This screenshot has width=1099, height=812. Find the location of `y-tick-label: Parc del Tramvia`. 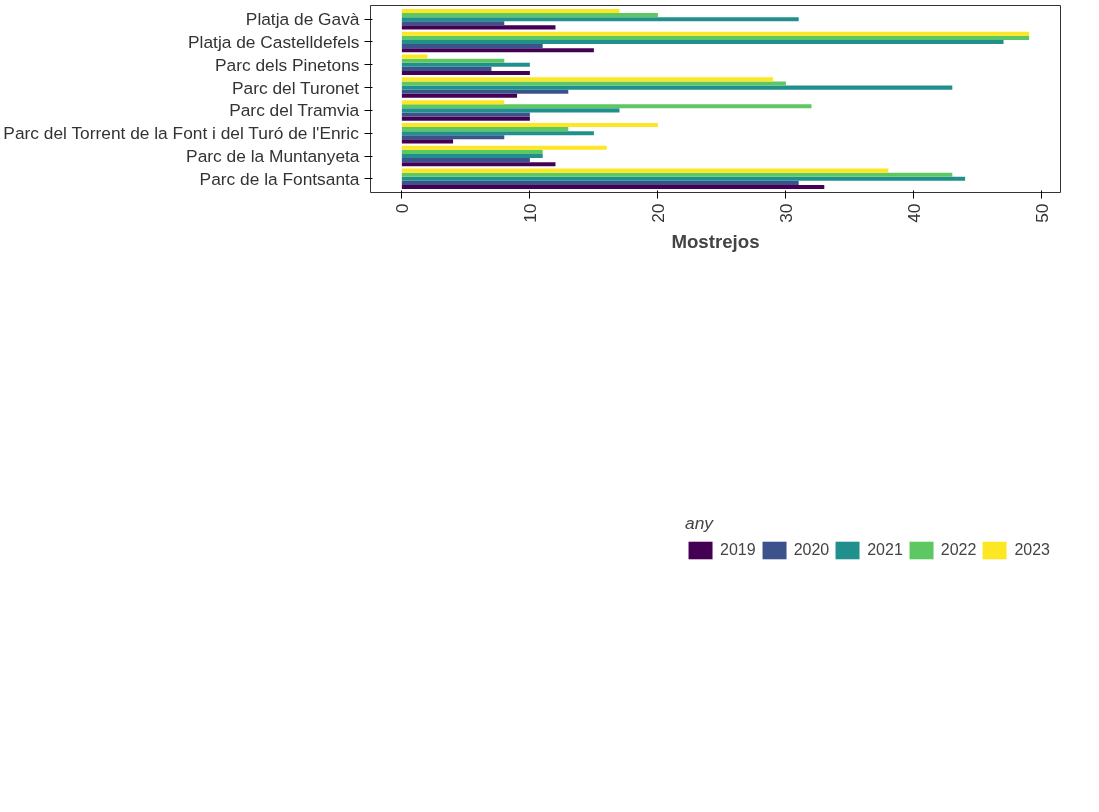

y-tick-label: Parc del Tramvia is located at coordinates (294, 110).